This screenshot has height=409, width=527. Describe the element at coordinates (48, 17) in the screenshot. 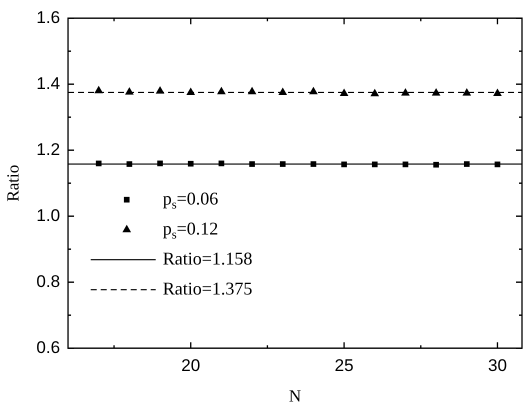

I see `y-tick-label: 1.6` at that location.